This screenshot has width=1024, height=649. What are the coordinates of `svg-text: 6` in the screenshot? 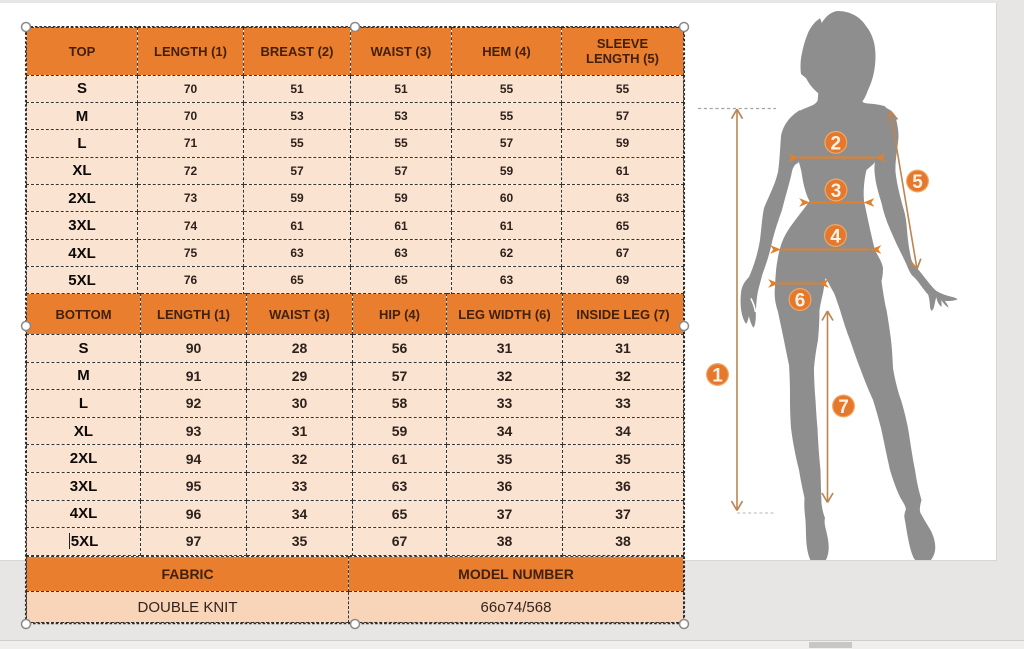 It's located at (800, 300).